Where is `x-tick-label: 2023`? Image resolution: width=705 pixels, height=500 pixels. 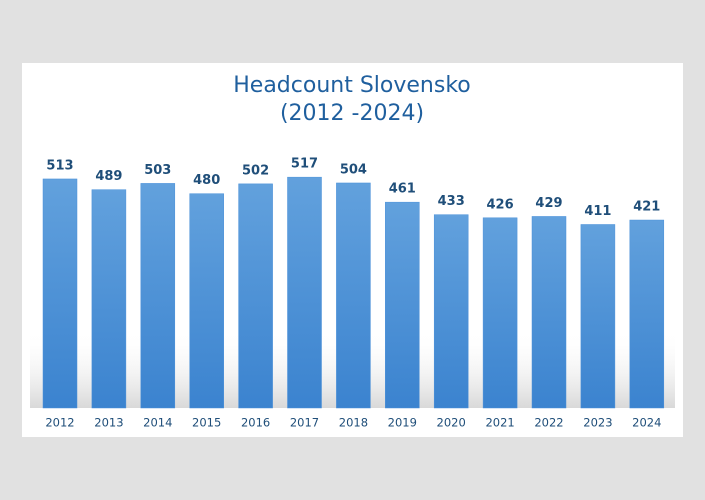 x-tick-label: 2023 is located at coordinates (597, 423).